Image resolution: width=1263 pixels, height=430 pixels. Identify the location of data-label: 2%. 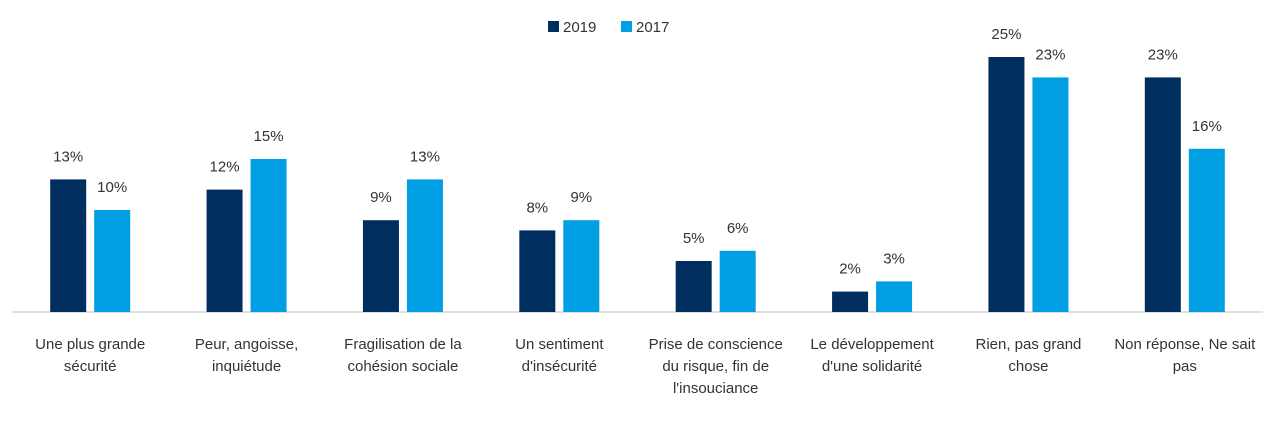
(850, 269).